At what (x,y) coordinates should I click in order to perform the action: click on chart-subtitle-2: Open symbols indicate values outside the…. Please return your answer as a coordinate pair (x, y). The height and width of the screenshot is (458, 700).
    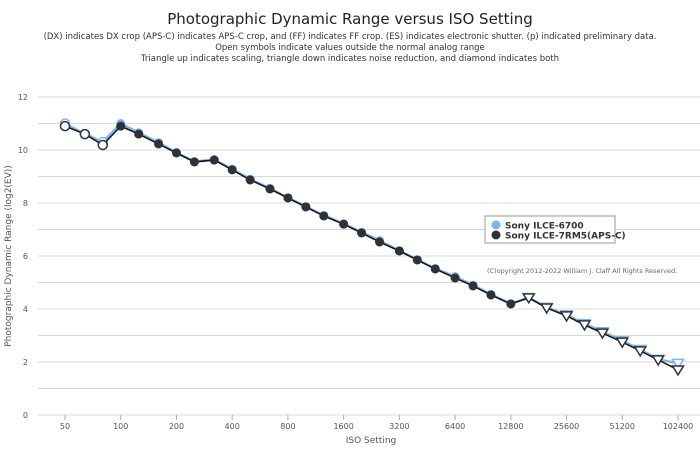
    Looking at the image, I should click on (350, 48).